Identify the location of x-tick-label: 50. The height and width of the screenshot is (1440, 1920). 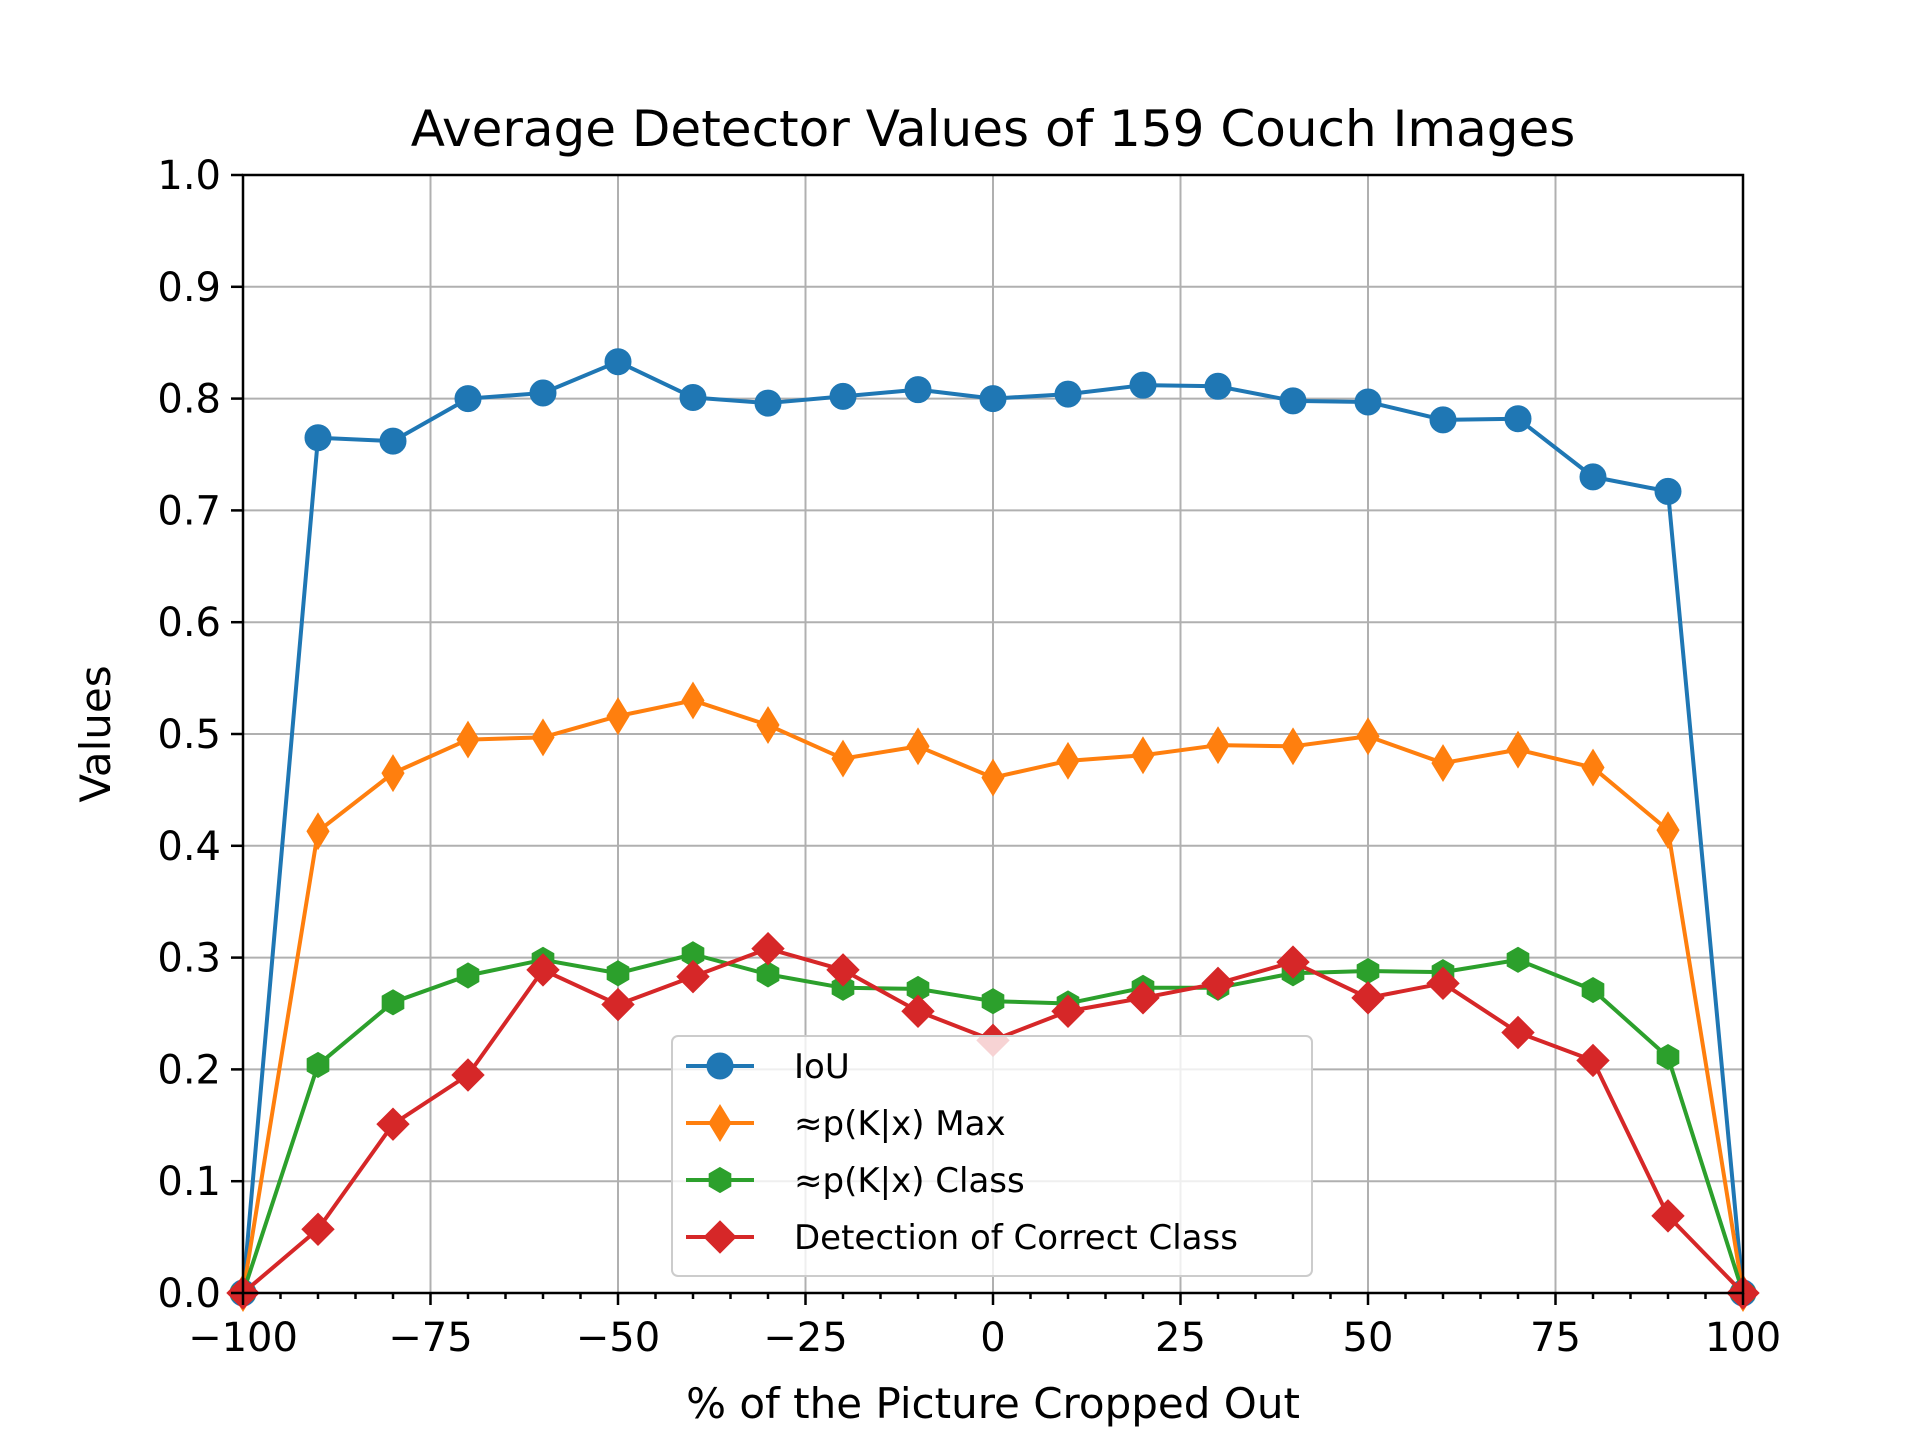
(1368, 1338).